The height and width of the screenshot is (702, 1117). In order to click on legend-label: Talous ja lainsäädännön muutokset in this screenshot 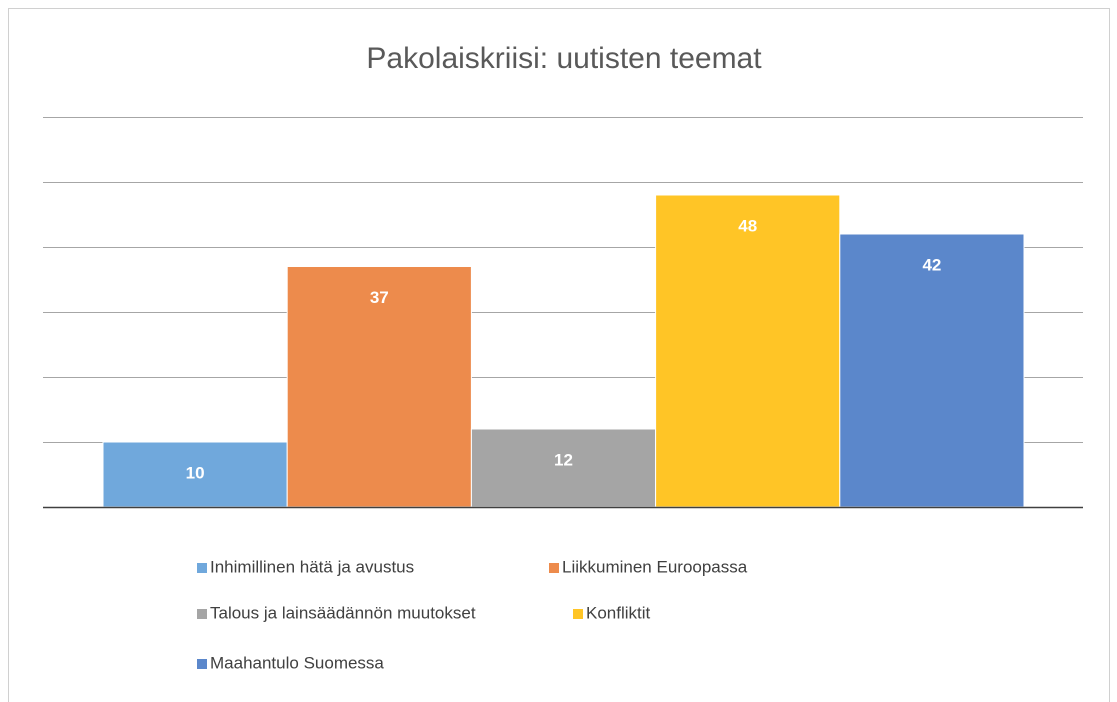, I will do `click(343, 612)`.